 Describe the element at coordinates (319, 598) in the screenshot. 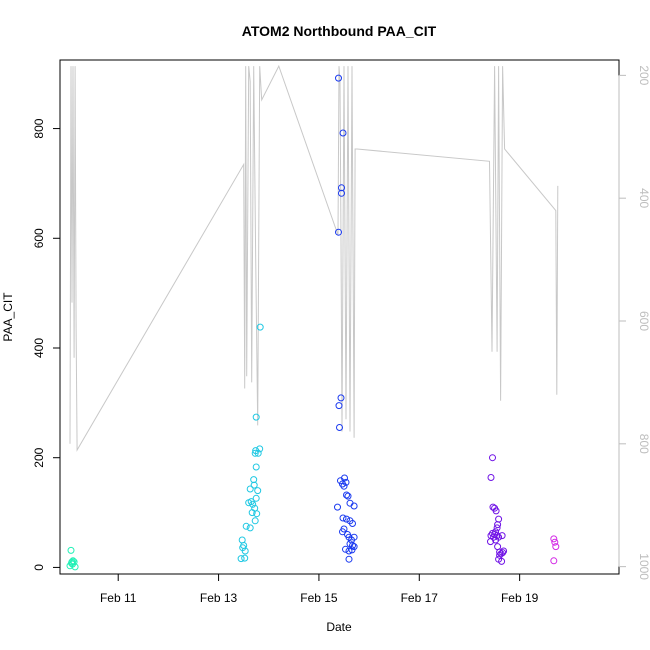

I see `x-tick-label: Feb 15` at that location.